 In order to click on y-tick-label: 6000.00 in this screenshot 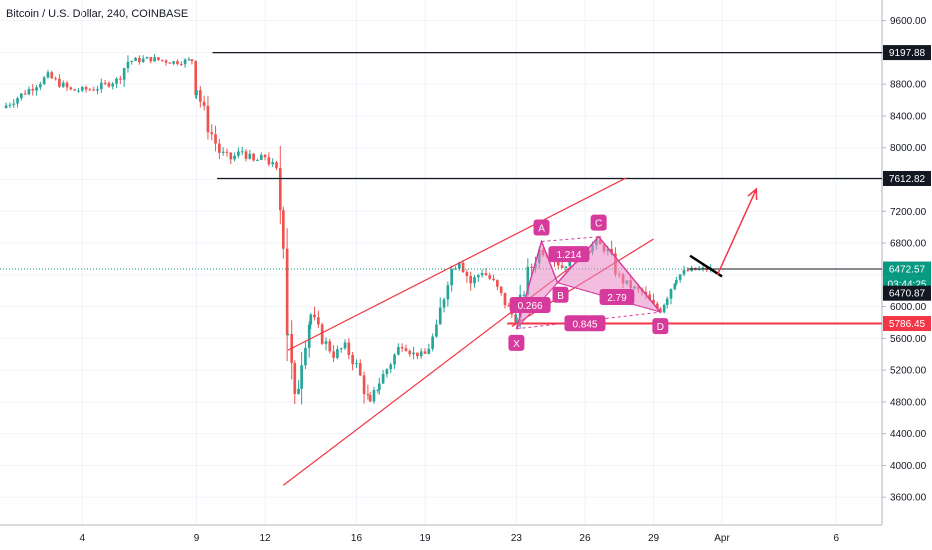, I will do `click(908, 307)`.